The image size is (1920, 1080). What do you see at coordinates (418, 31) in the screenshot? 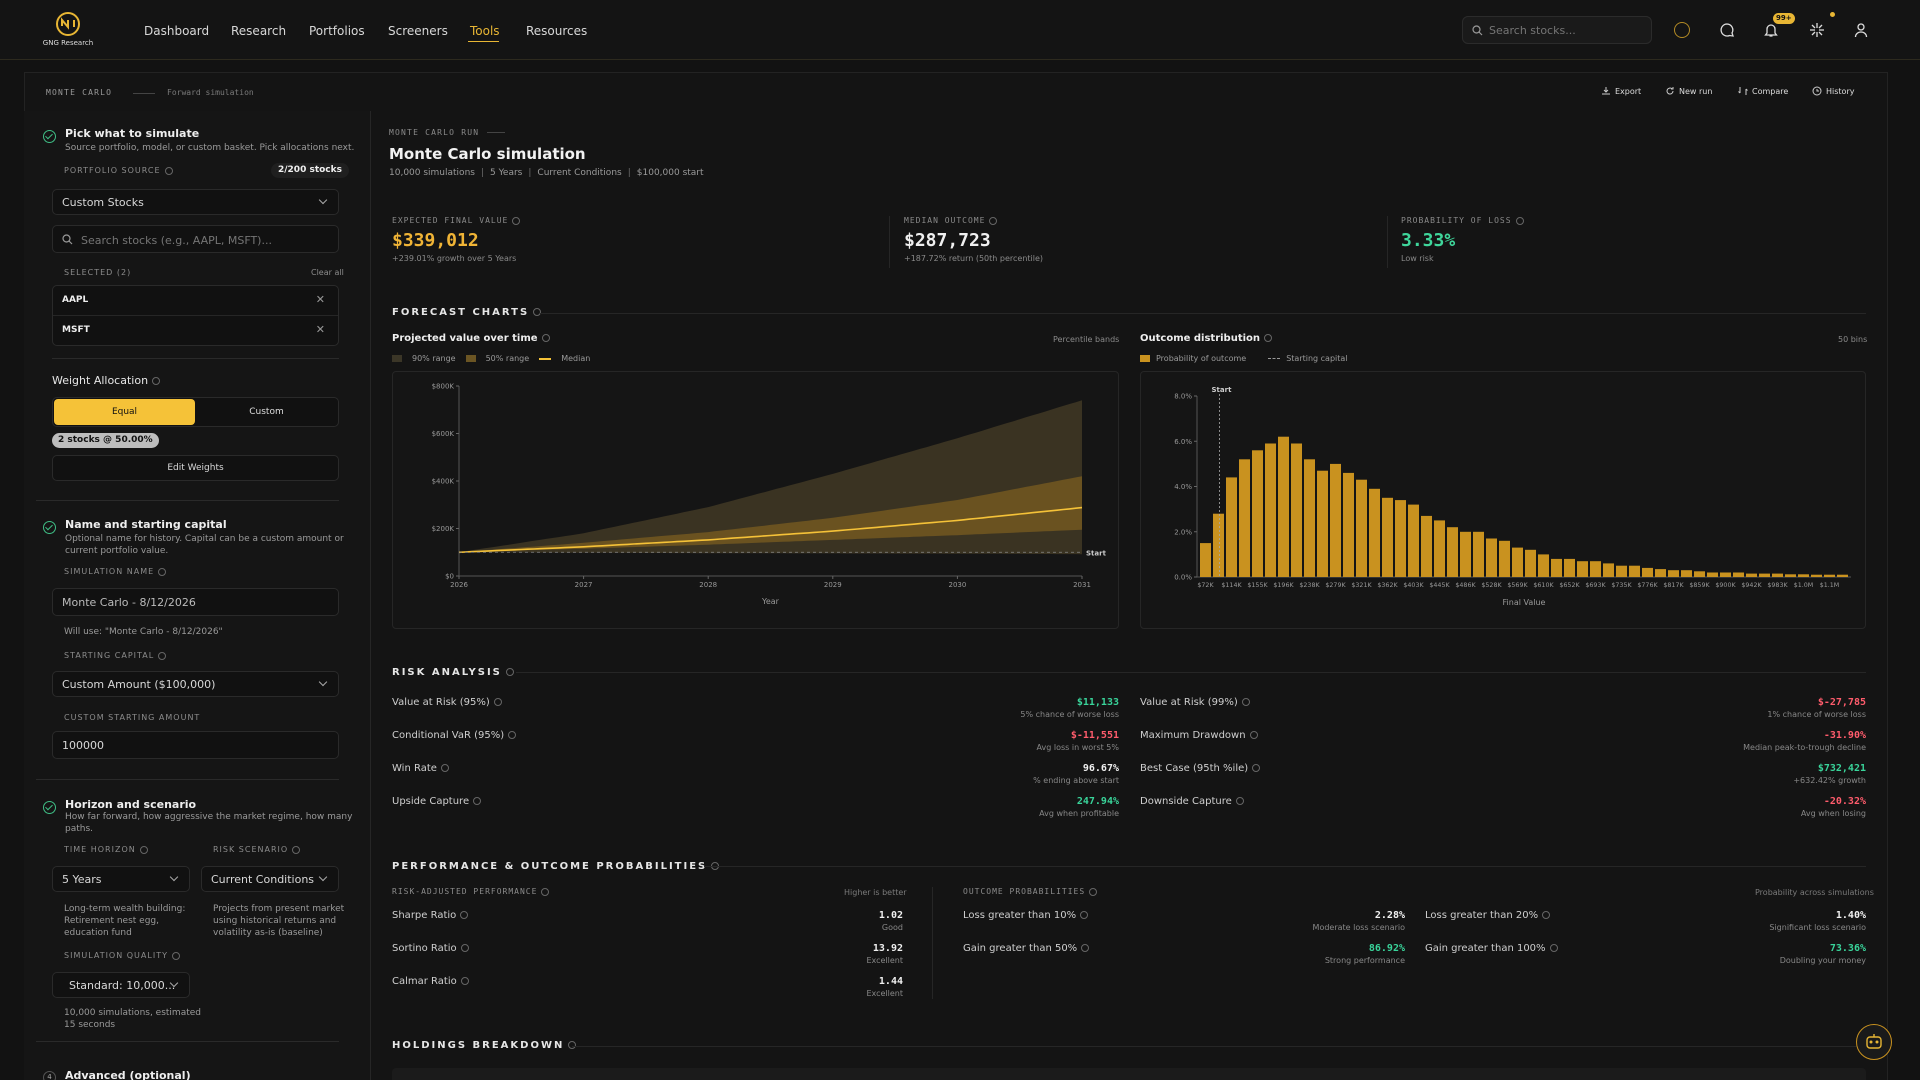
I see `nav-screeners: Screeners` at bounding box center [418, 31].